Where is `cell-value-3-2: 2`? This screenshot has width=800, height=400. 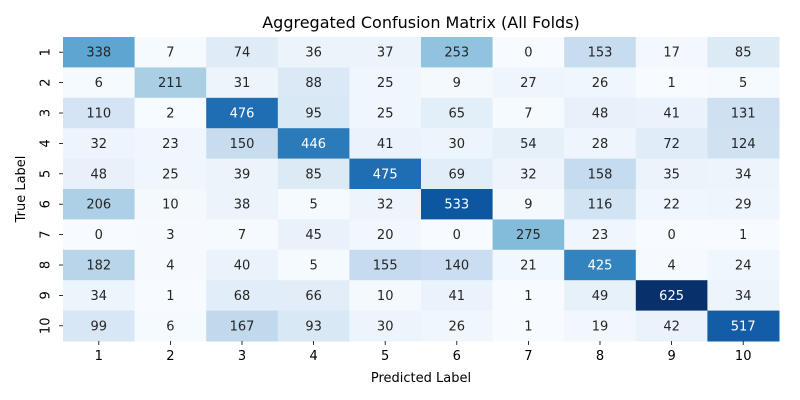 cell-value-3-2: 2 is located at coordinates (170, 114).